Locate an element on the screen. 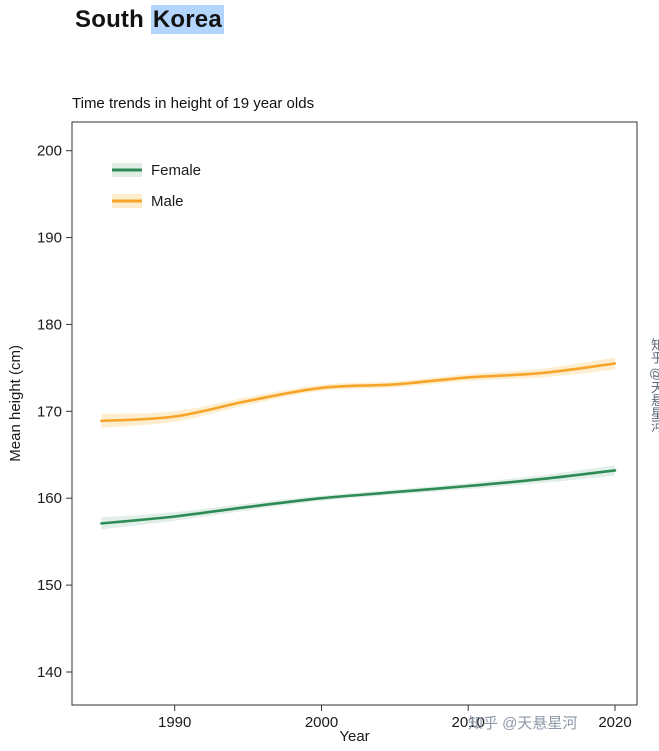 The image size is (659, 751). y-tick-label: 160 is located at coordinates (49, 498).